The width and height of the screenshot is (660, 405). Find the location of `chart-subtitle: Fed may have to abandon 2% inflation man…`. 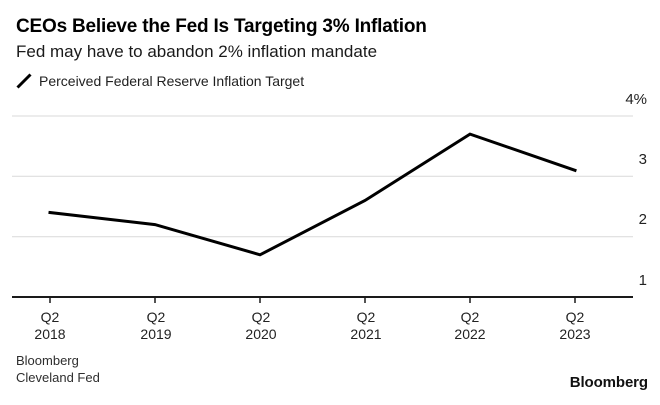

chart-subtitle: Fed may have to abandon 2% inflation man… is located at coordinates (197, 51).